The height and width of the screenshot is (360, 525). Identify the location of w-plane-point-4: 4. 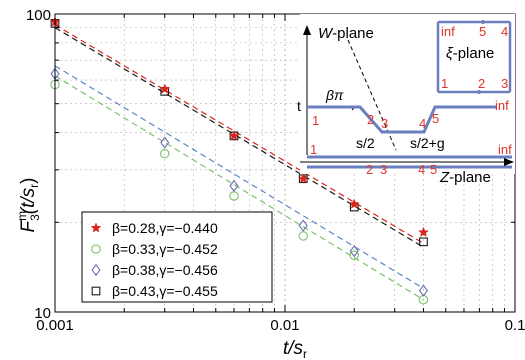
(422, 123).